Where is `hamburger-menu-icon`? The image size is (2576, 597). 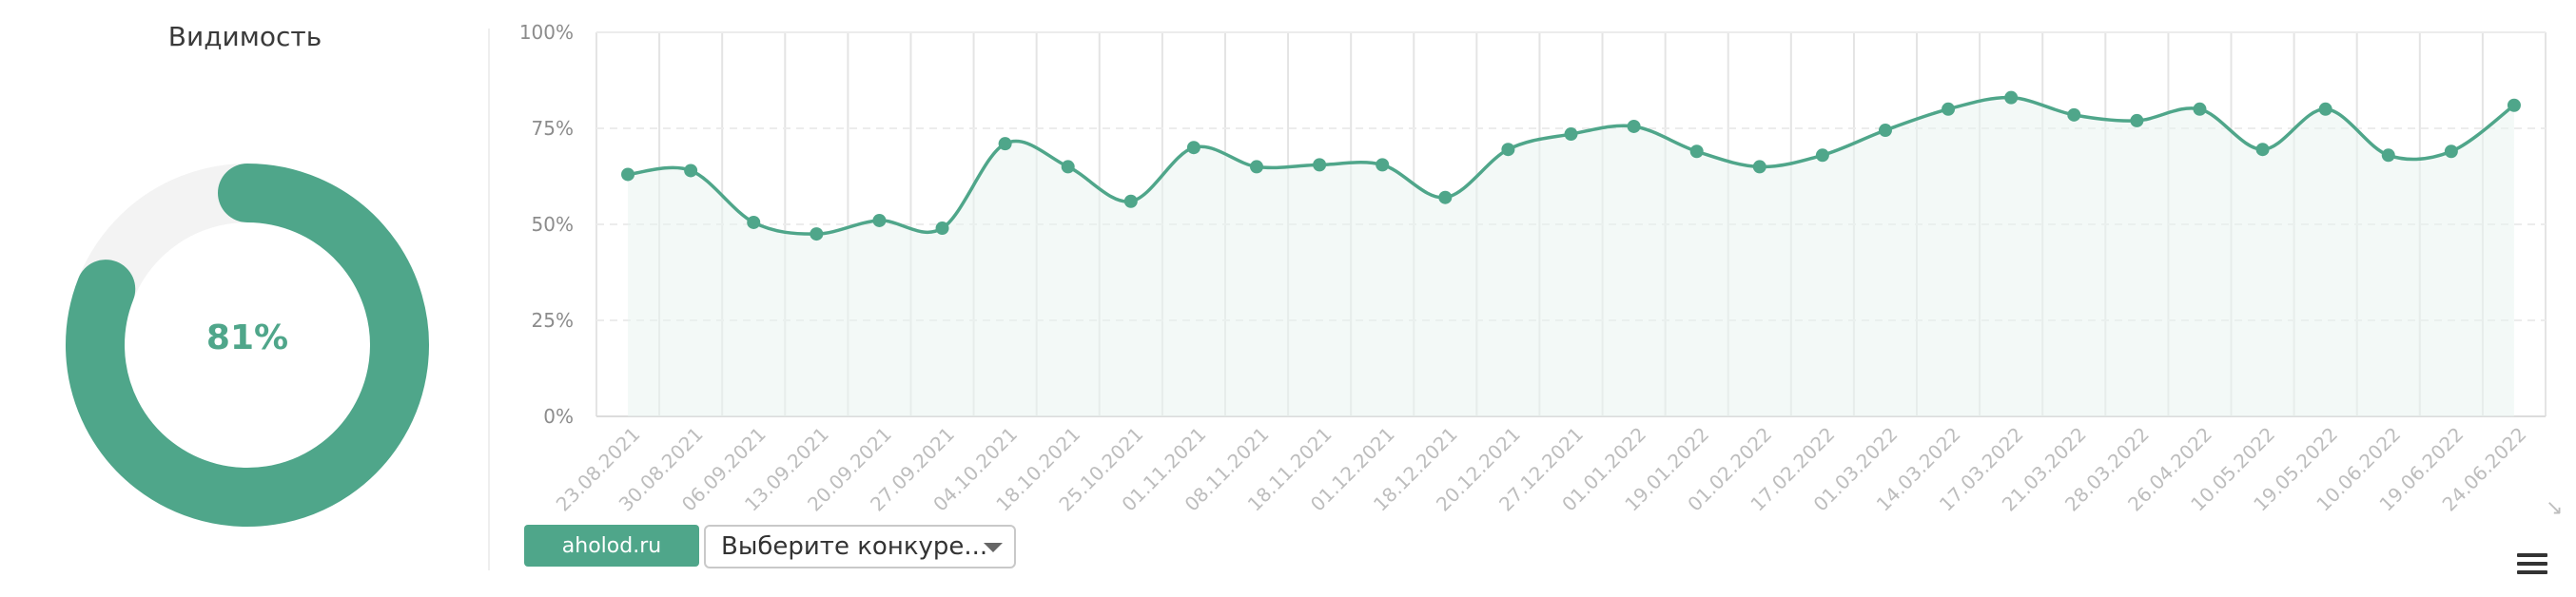
hamburger-menu-icon is located at coordinates (2532, 565).